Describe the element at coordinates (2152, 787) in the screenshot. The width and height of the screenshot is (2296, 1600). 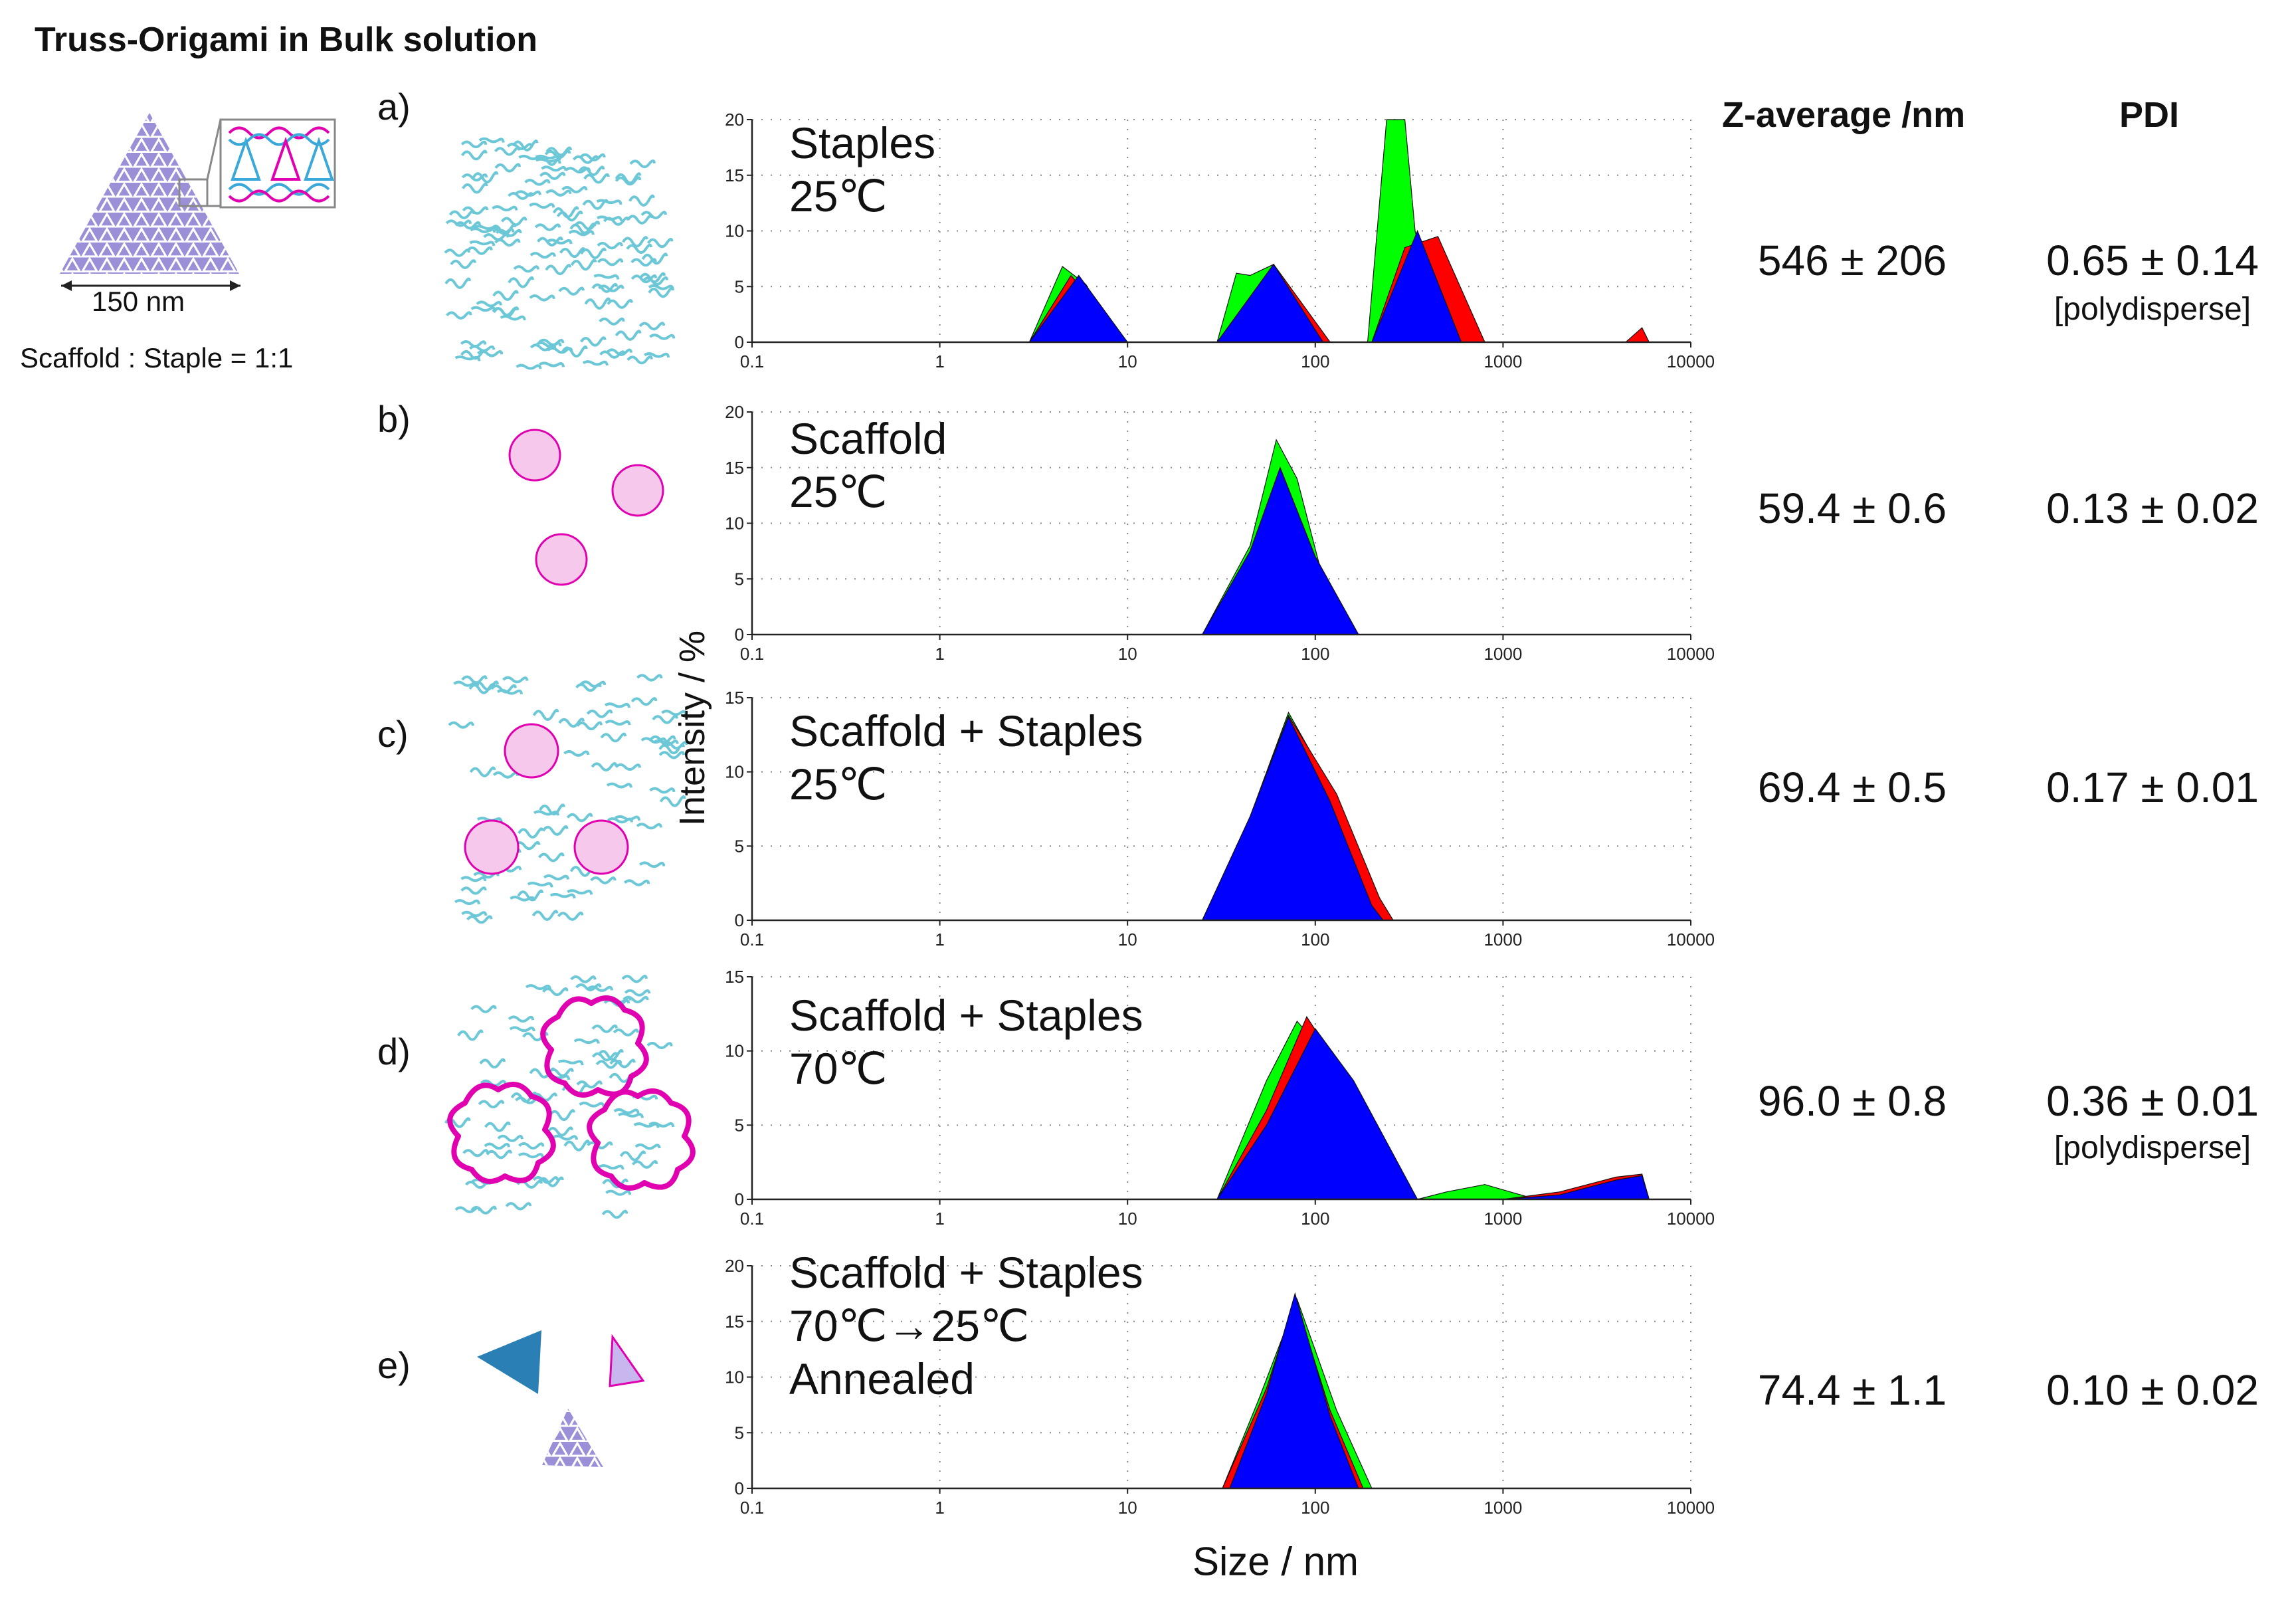
I see `pdi-c: 0.17 ± 0.01` at that location.